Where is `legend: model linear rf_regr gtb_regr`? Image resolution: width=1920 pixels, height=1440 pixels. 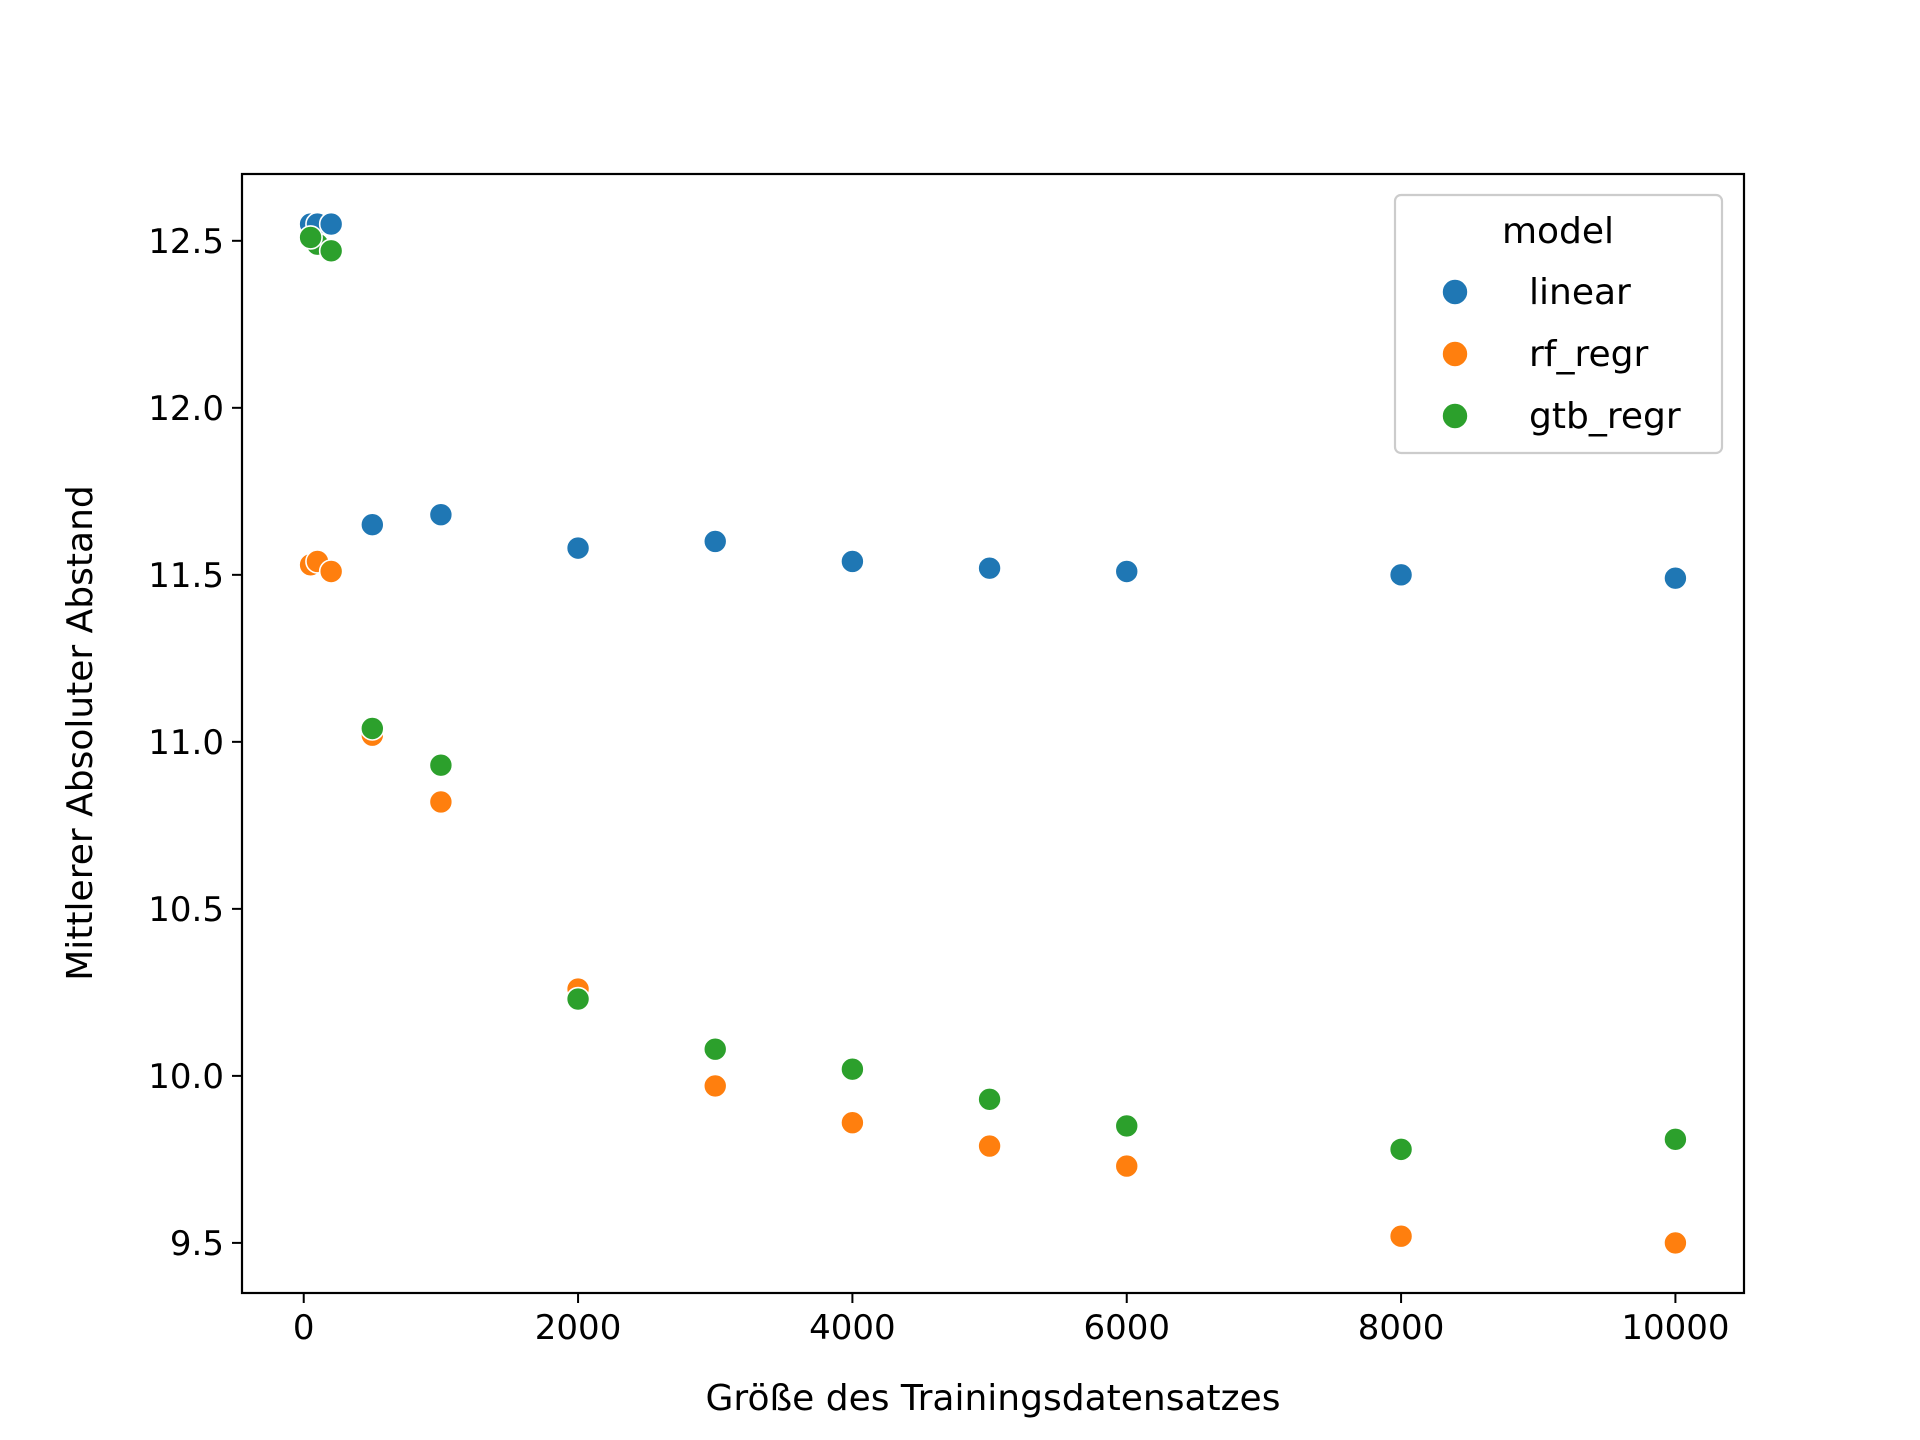
legend: model linear rf_regr gtb_regr is located at coordinates (1558, 324).